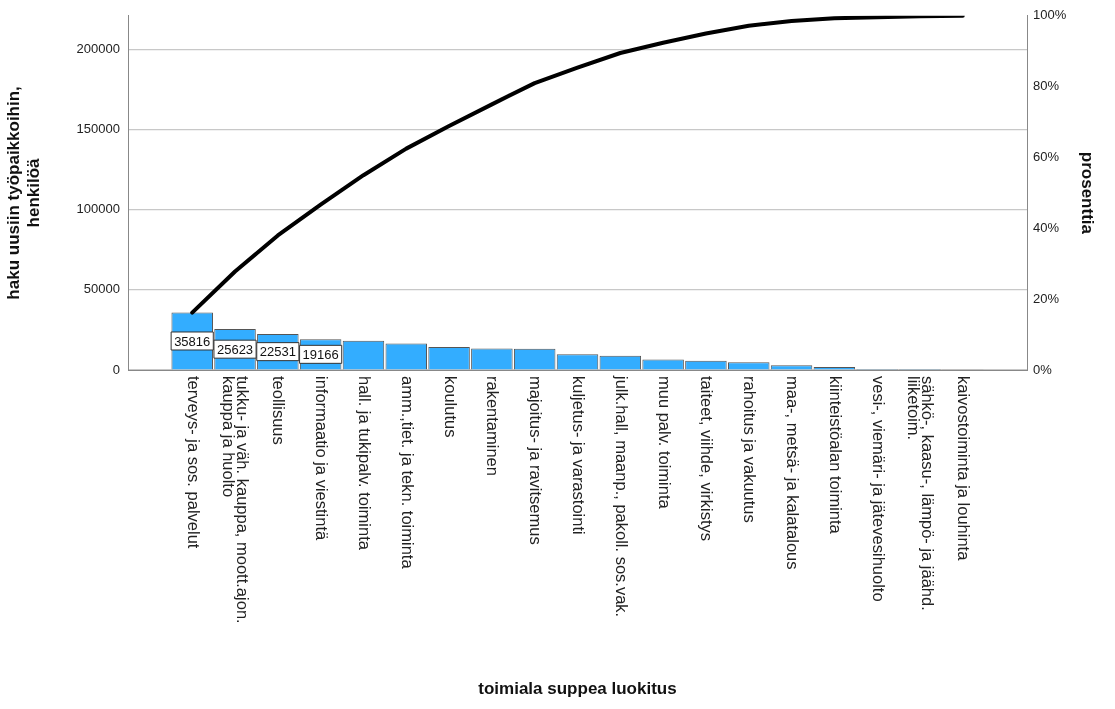 The image size is (1115, 709). What do you see at coordinates (407, 473) in the screenshot?
I see `x-tick-label: amm.,tiet. ja tekn. toiminta` at bounding box center [407, 473].